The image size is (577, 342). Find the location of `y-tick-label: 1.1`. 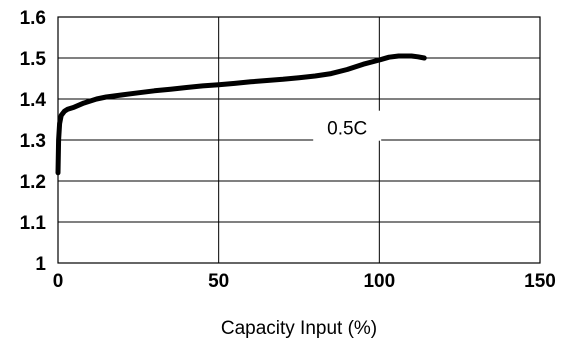

y-tick-label: 1.1 is located at coordinates (33, 223).